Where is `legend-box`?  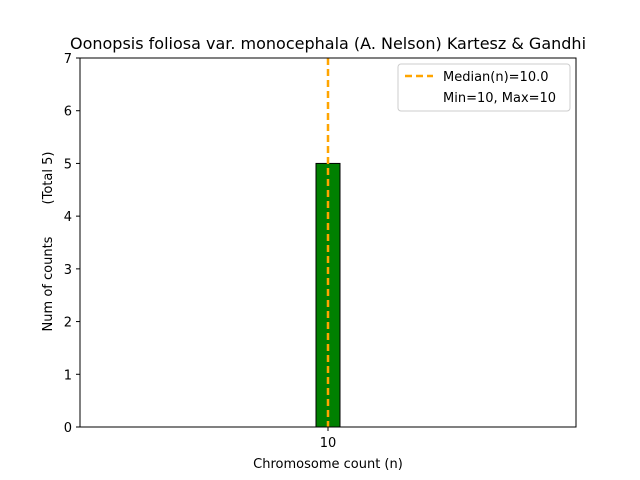 legend-box is located at coordinates (484, 87).